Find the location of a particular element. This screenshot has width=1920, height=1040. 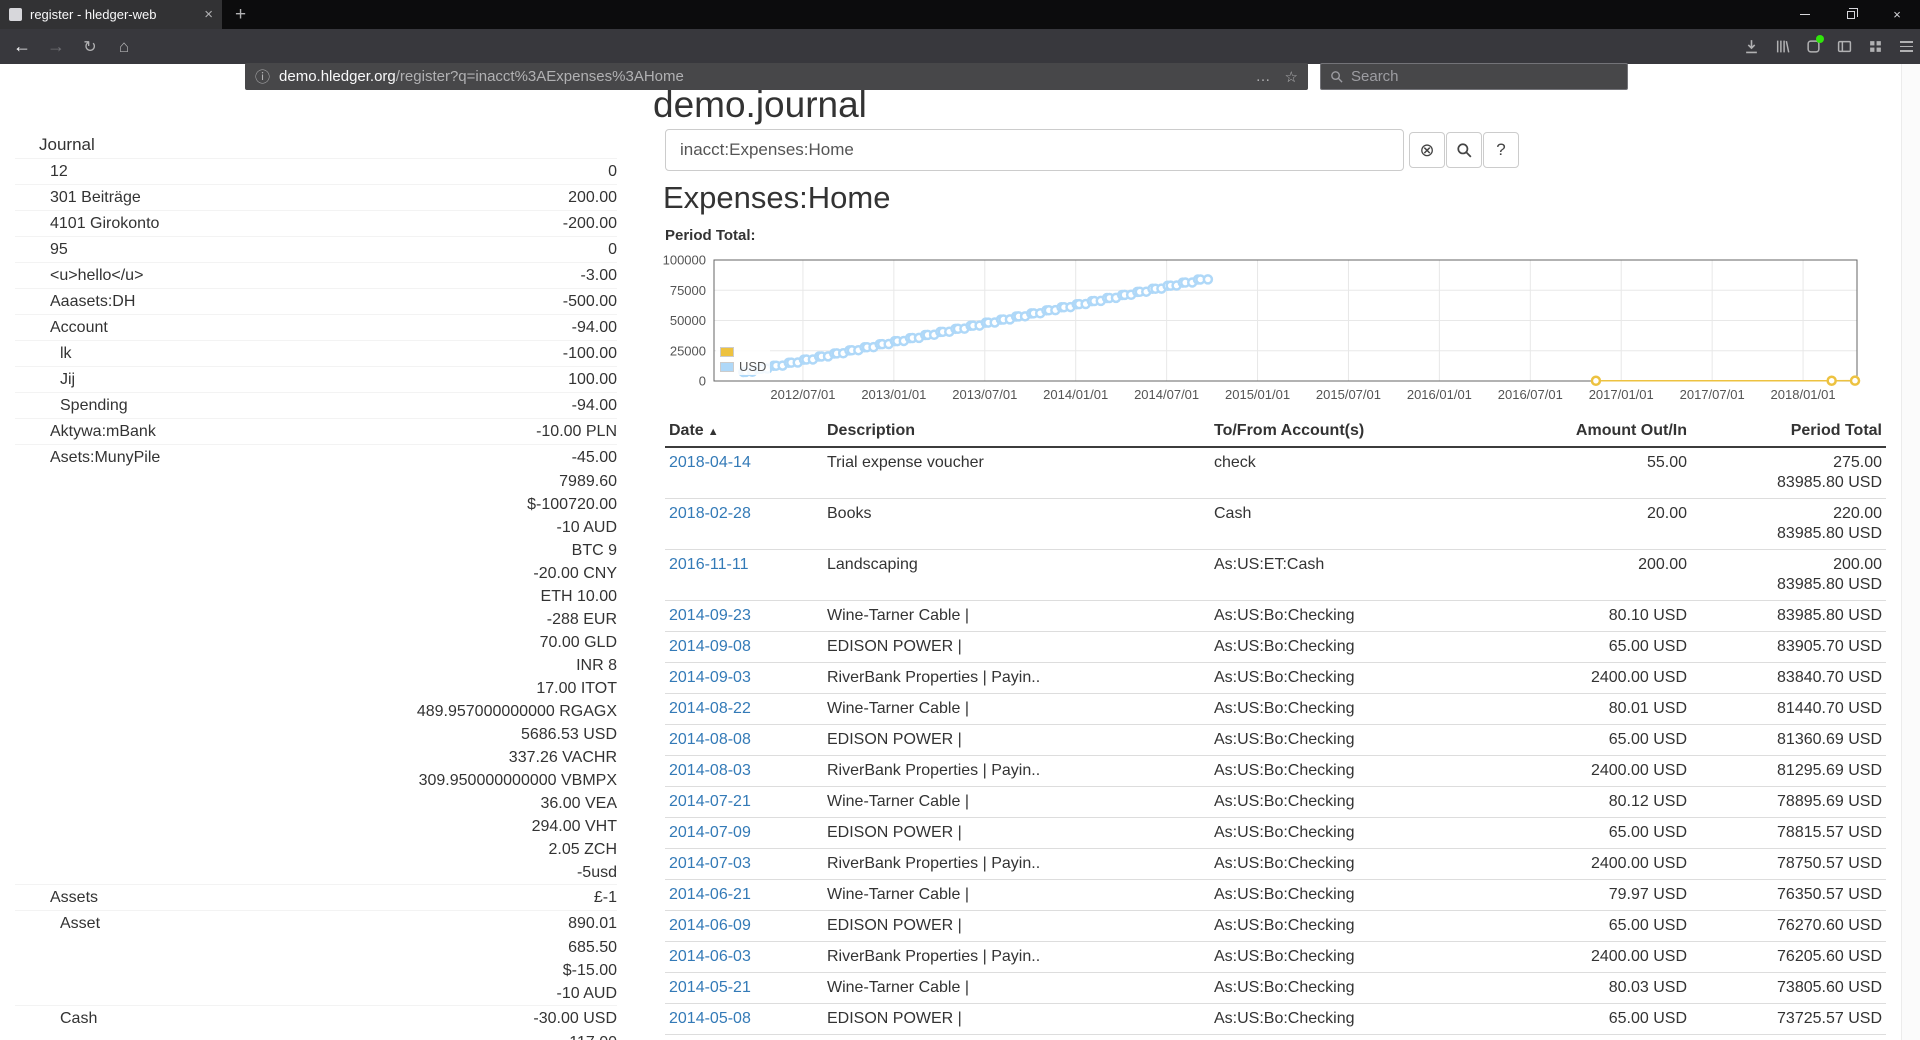

transaction-date-link: 2014-08-22 is located at coordinates (710, 708).